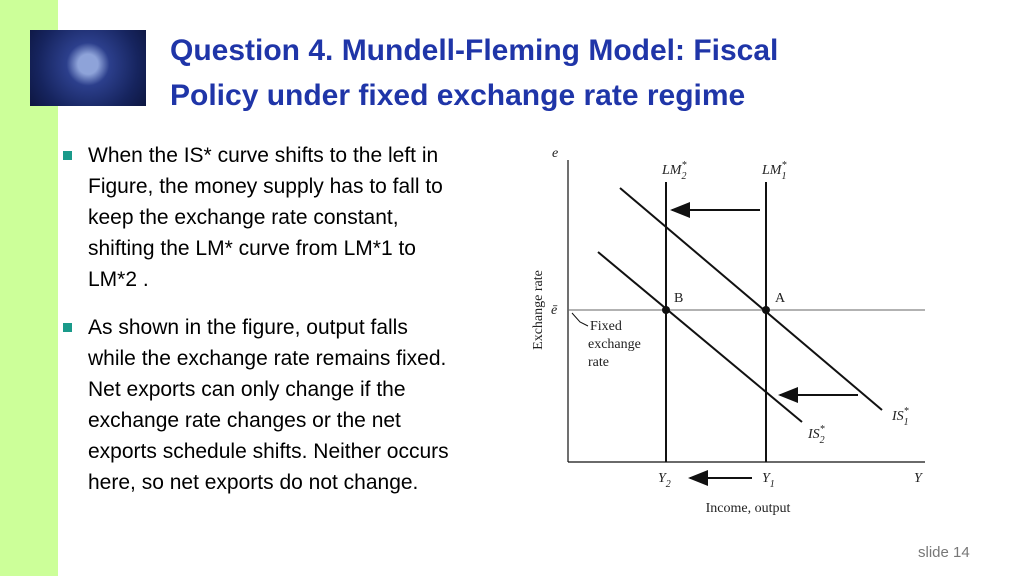 Image resolution: width=1024 pixels, height=576 pixels. What do you see at coordinates (768, 480) in the screenshot?
I see `y1-label: Y1` at bounding box center [768, 480].